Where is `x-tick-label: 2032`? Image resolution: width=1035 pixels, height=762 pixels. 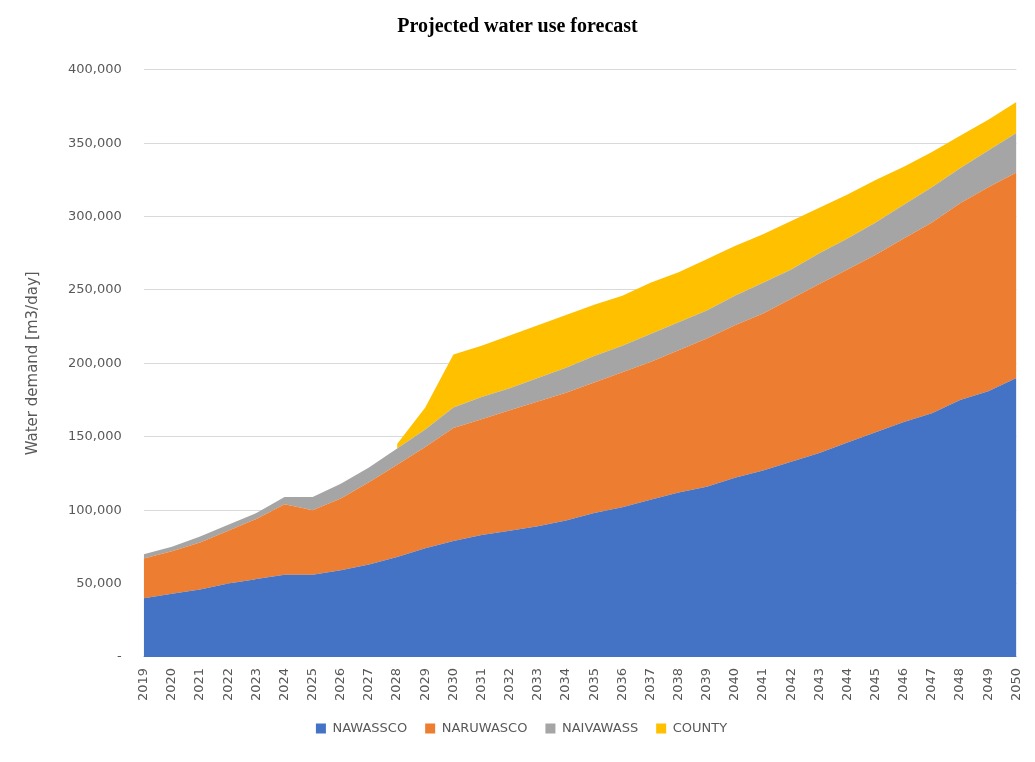
x-tick-label: 2032 is located at coordinates (509, 684).